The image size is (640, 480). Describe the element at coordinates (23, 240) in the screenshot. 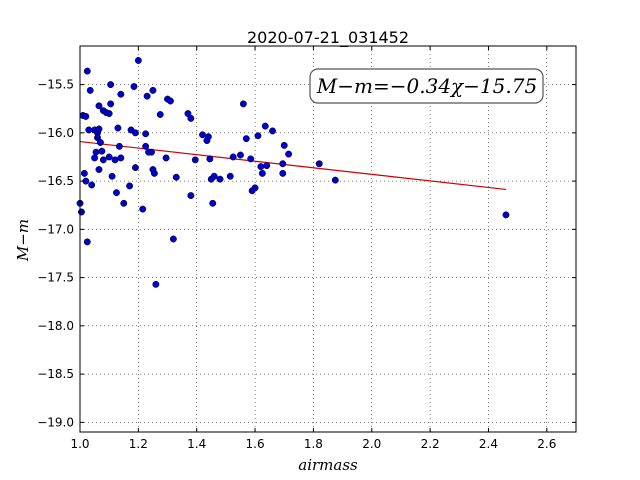

I see `y-axis-label: M−m` at that location.